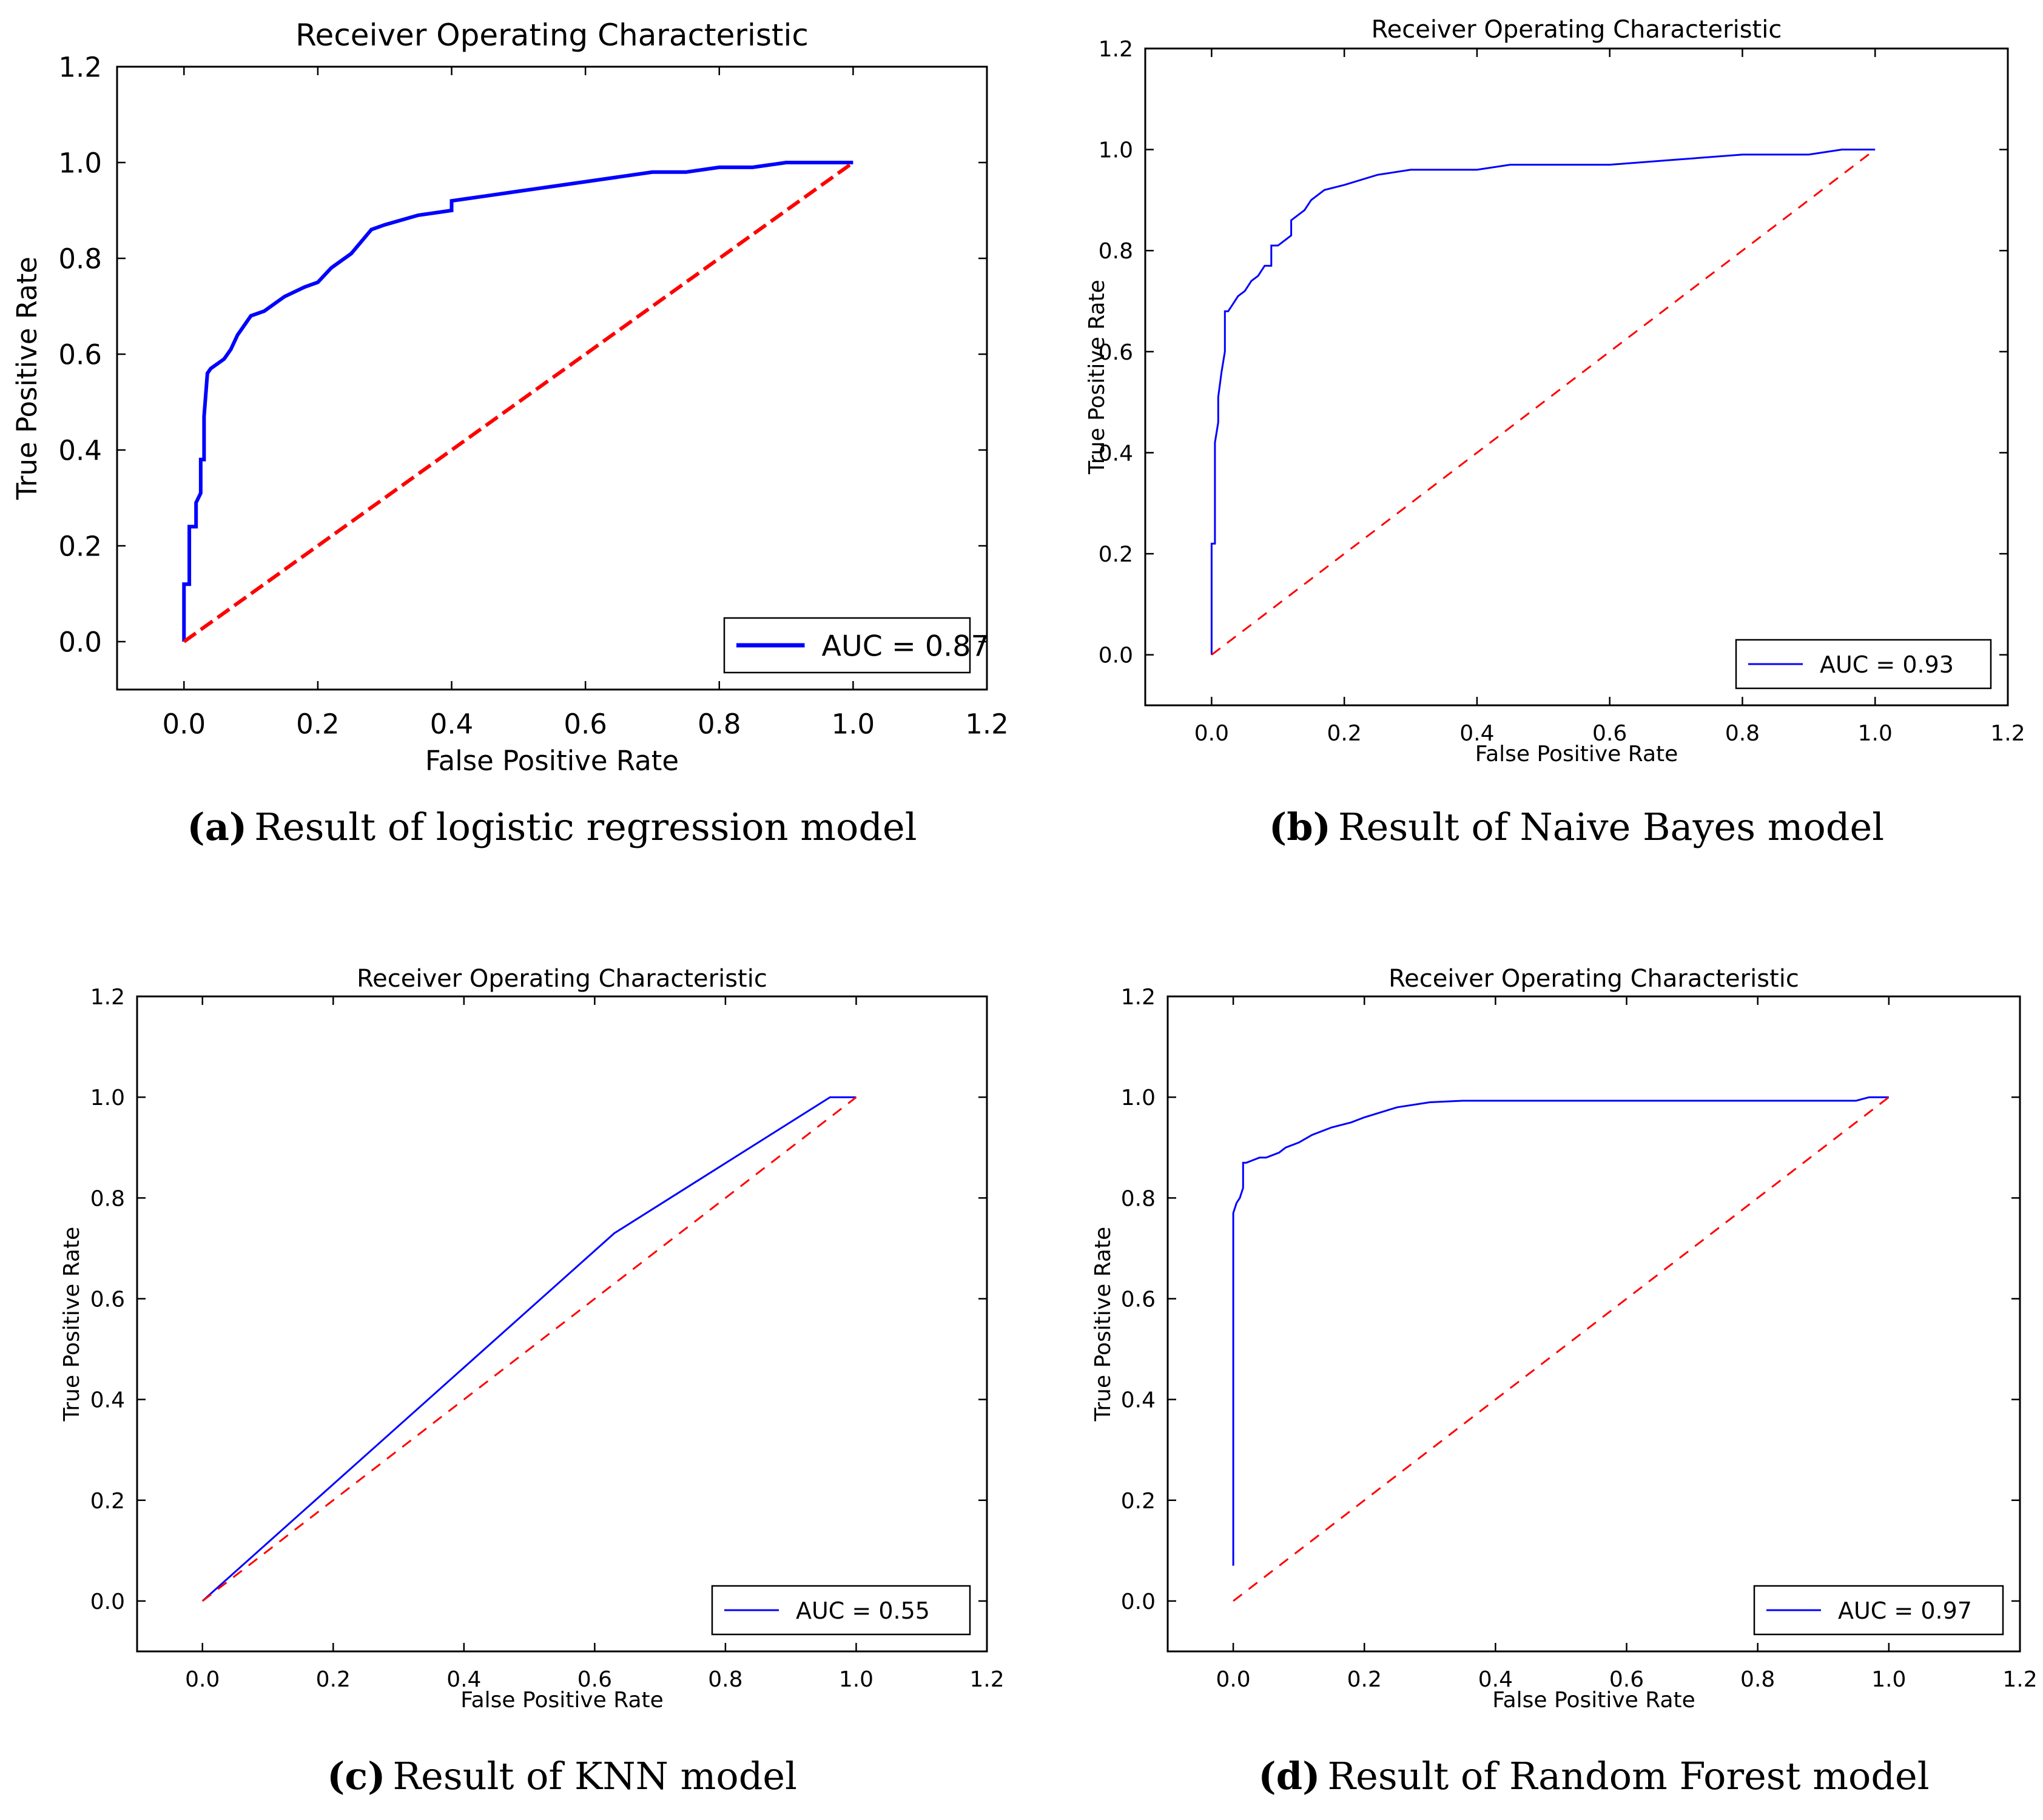 This screenshot has height=1820, width=2043. I want to click on axes-frame, so click(552, 378).